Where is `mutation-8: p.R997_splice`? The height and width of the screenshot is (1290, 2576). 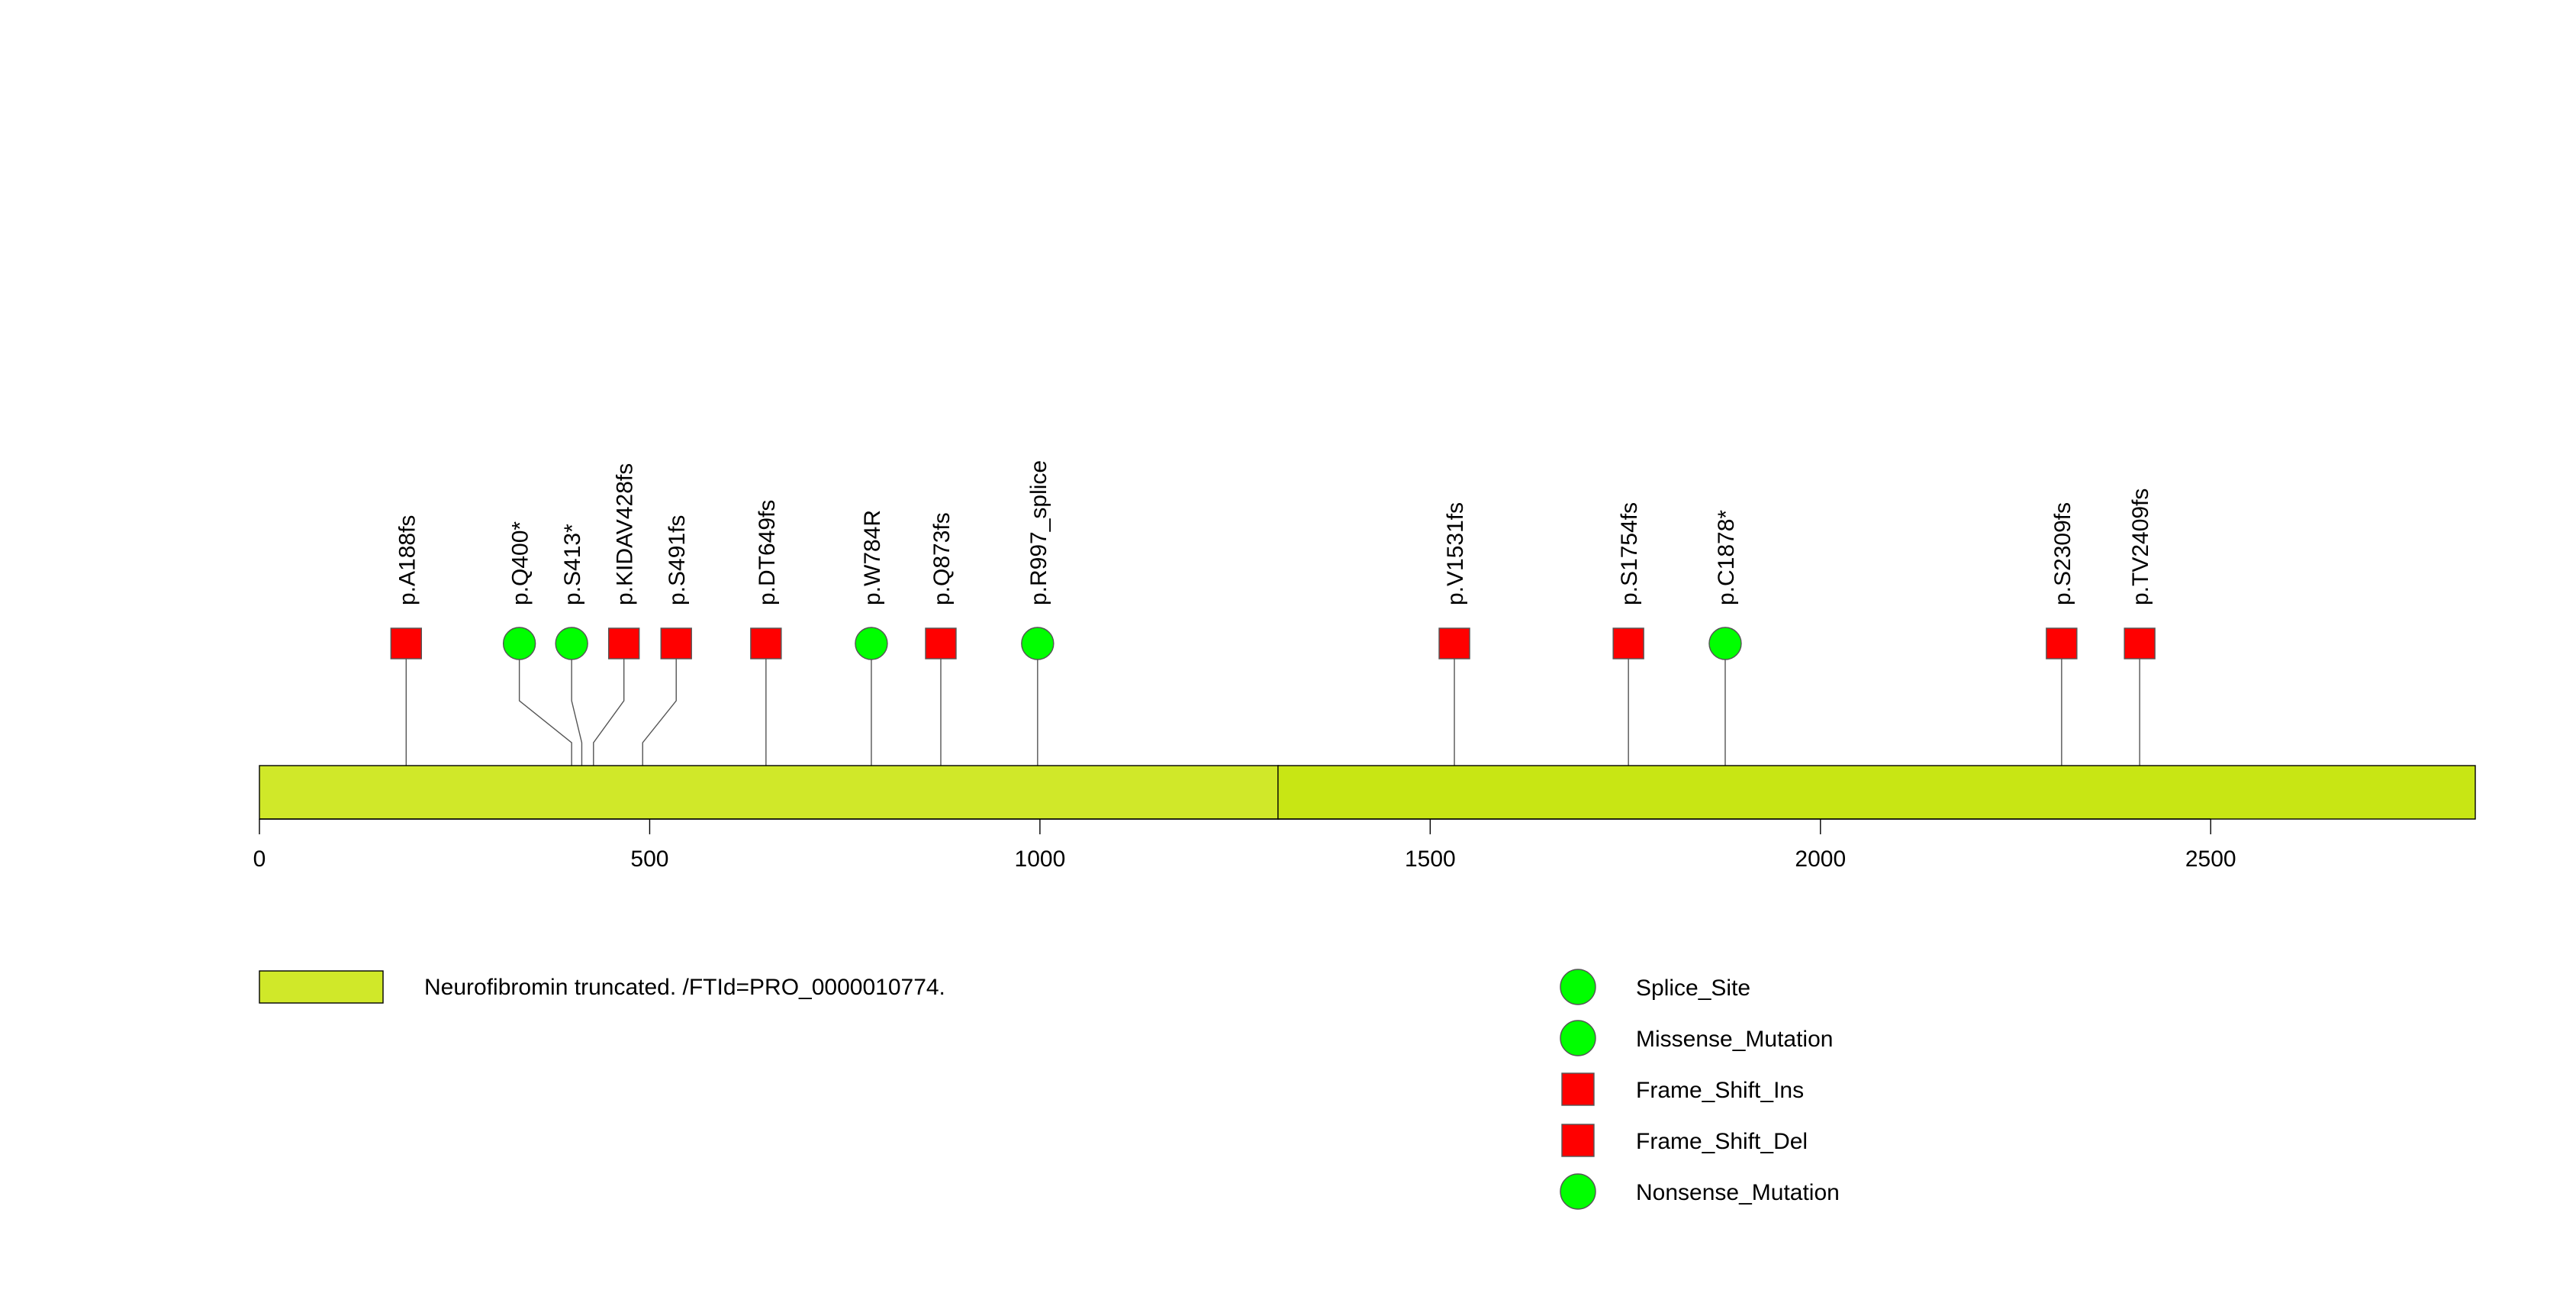
mutation-8: p.R997_splice is located at coordinates (1038, 639).